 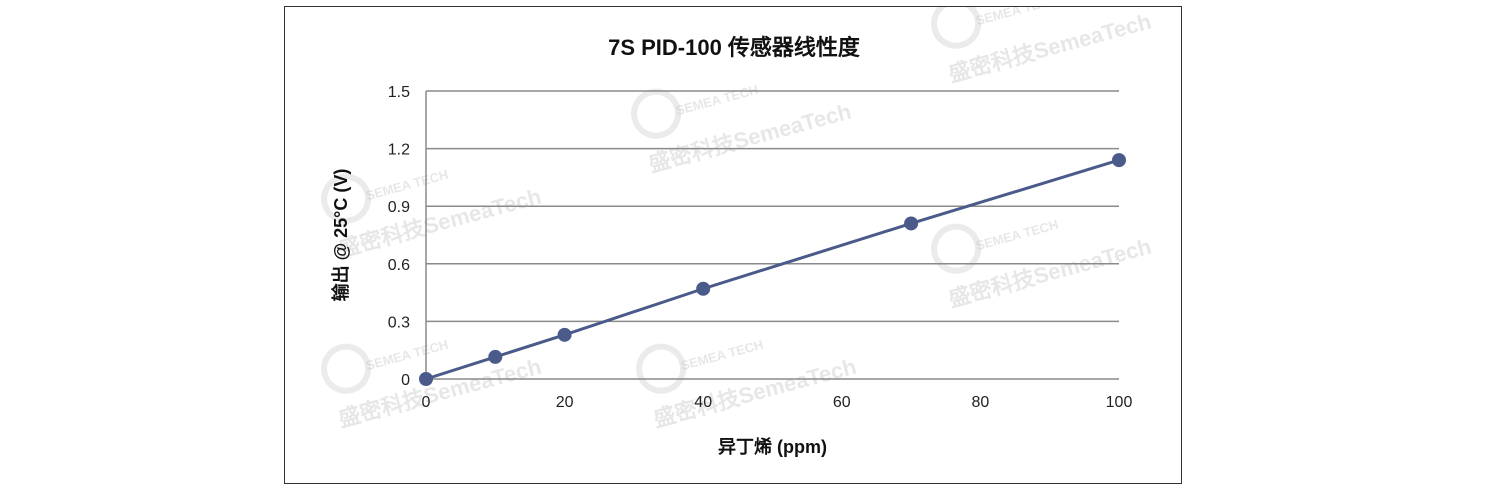 What do you see at coordinates (734, 47) in the screenshot?
I see `chart-title: 7S PID-100 传感器线性度` at bounding box center [734, 47].